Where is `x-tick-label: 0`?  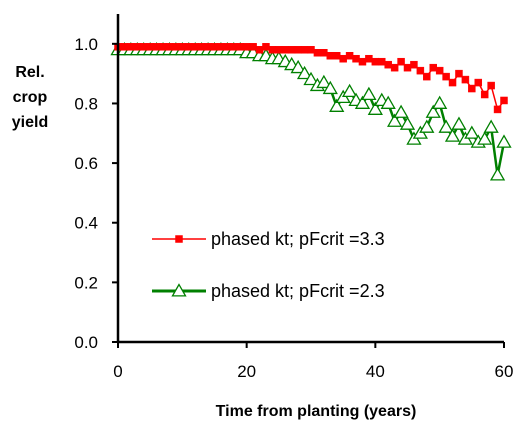
x-tick-label: 0 is located at coordinates (117, 371).